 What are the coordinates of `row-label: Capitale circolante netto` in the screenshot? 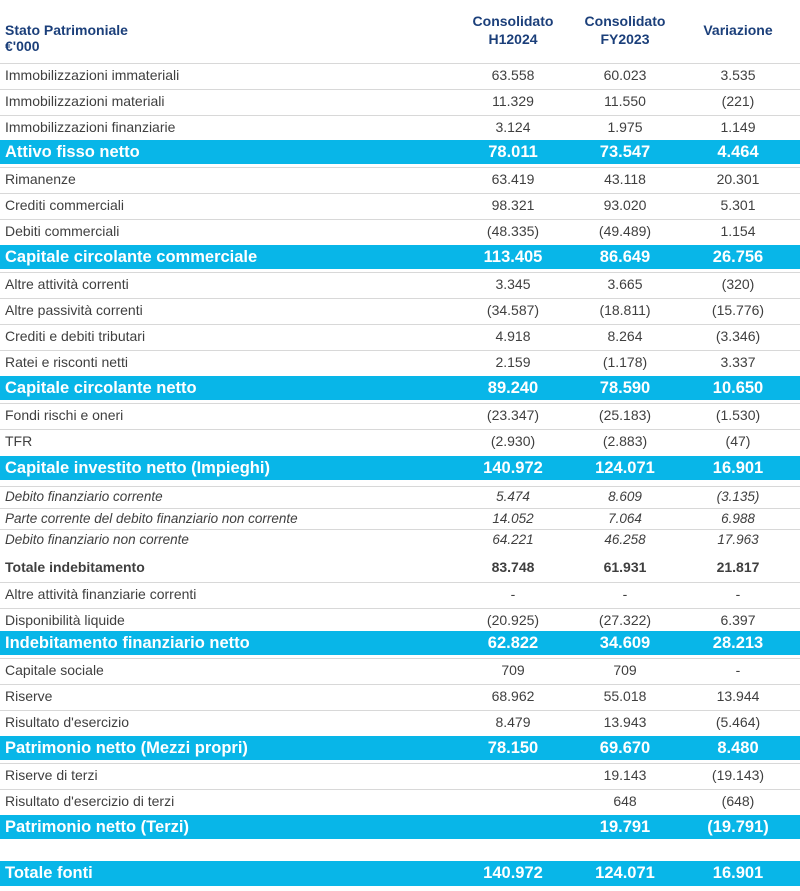 It's located at (101, 388).